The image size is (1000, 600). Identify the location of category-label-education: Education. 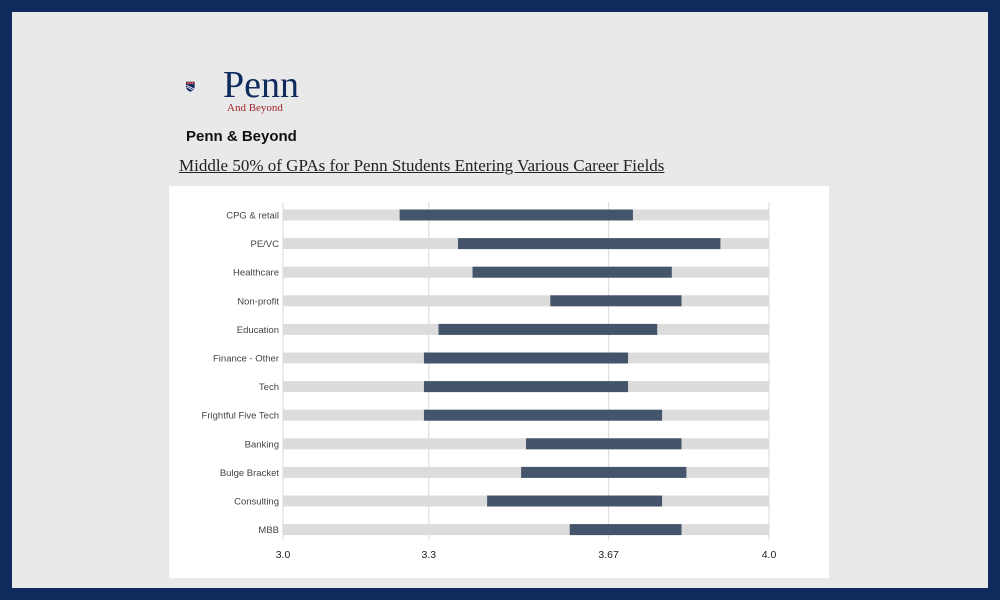
(258, 330).